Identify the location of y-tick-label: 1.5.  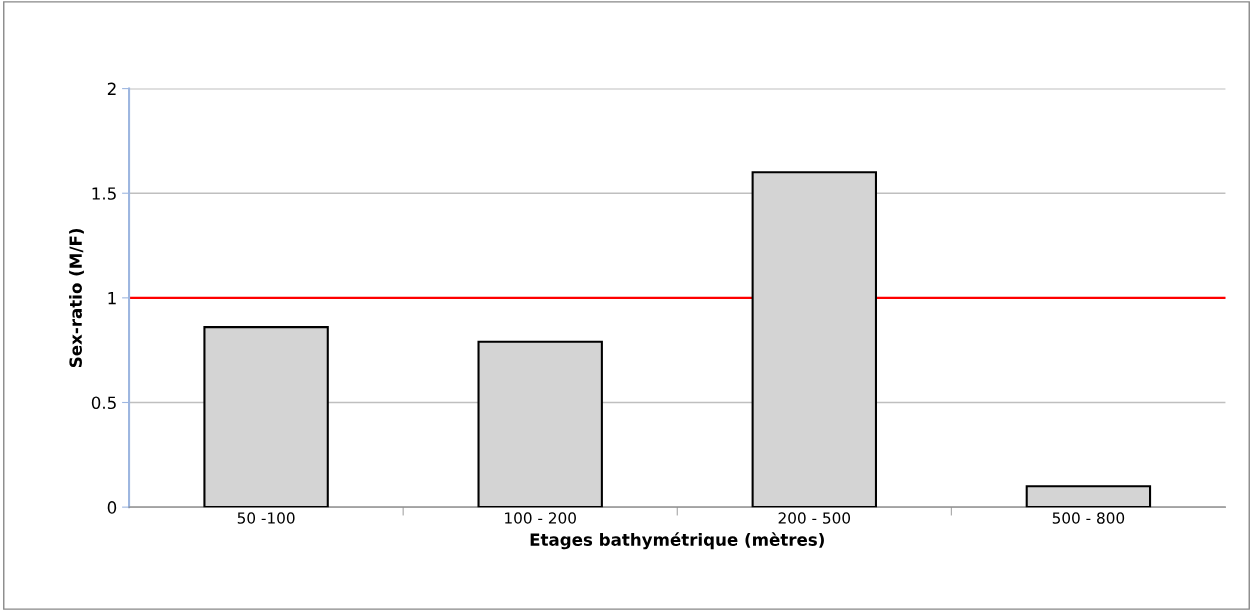
(104, 193).